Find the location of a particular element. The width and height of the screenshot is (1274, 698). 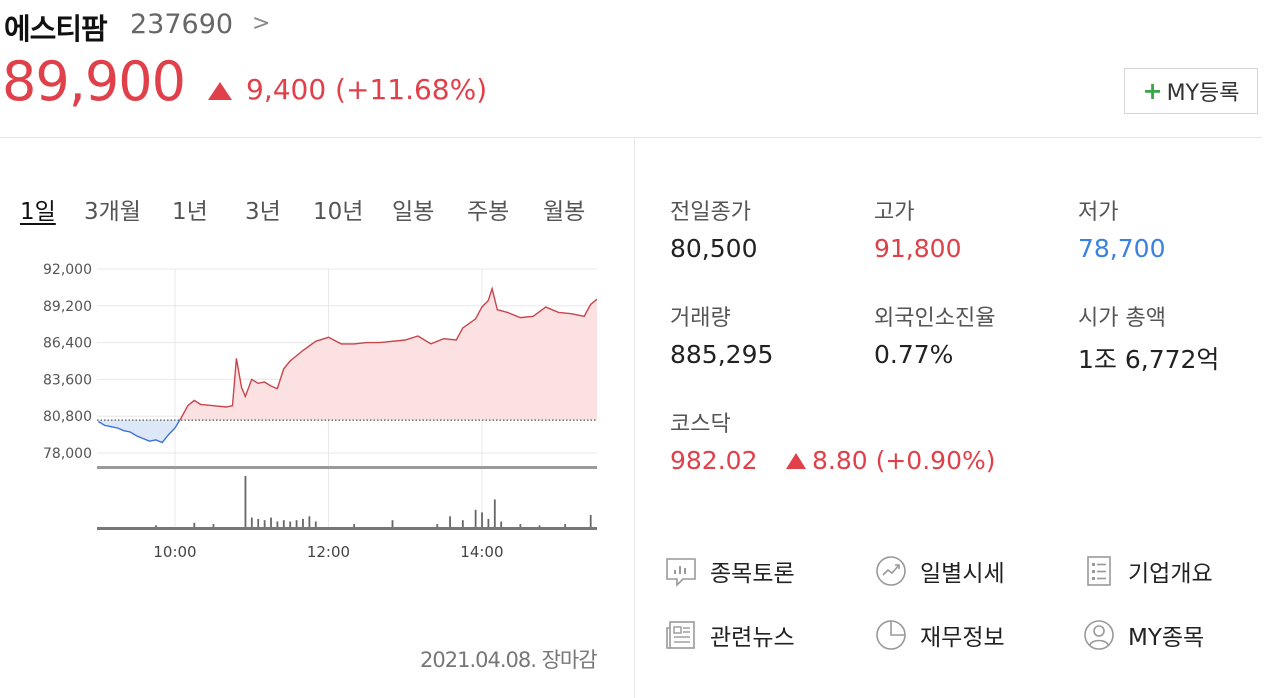

stat-value: 78,700 is located at coordinates (1122, 248).